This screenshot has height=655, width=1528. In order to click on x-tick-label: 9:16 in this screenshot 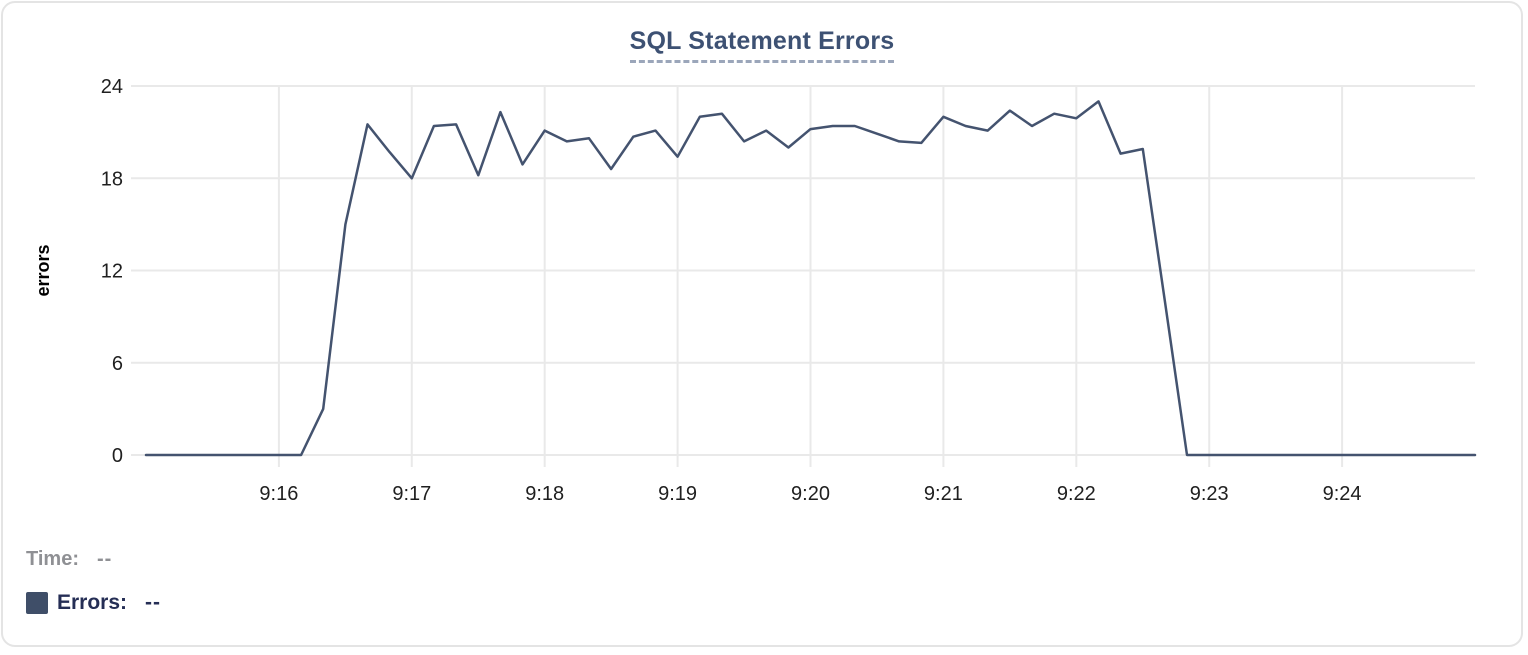, I will do `click(278, 494)`.